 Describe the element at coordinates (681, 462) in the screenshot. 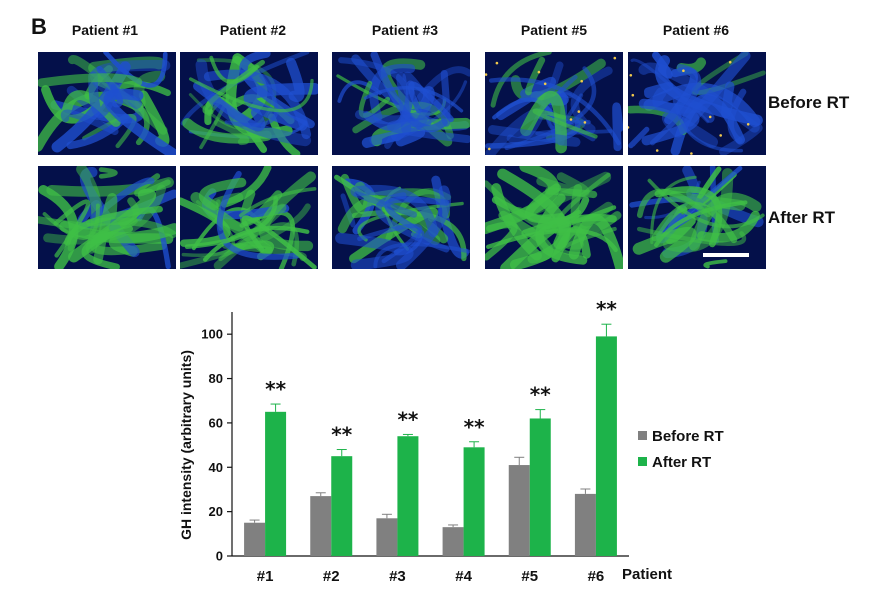

I see `legend-label-after-rt: After RT` at that location.